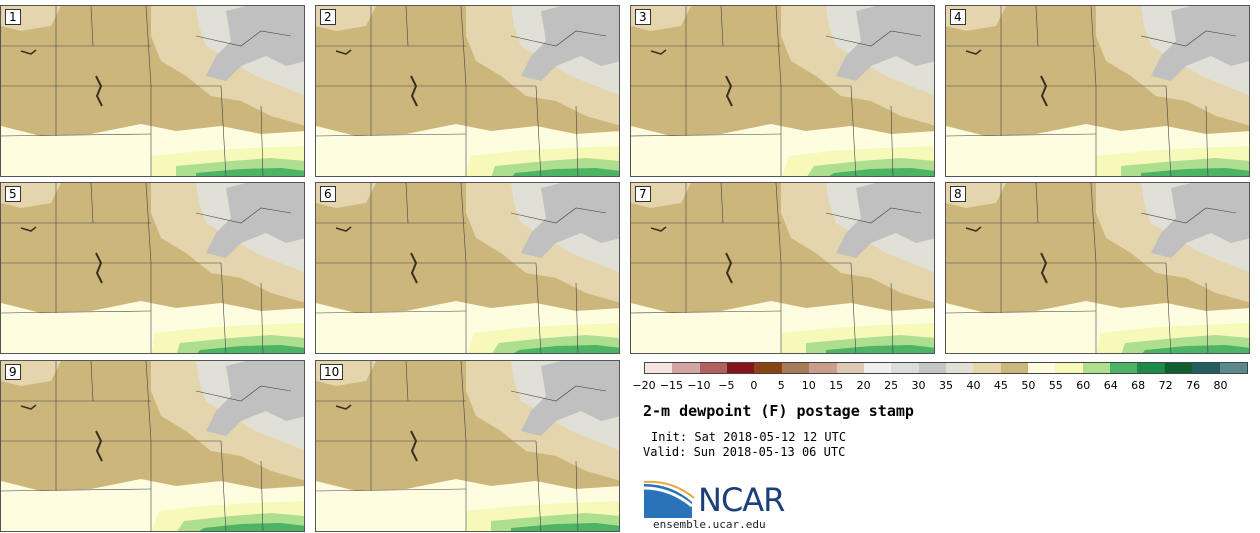 The width and height of the screenshot is (1260, 533). I want to click on member-map-panel: 10, so click(467, 446).